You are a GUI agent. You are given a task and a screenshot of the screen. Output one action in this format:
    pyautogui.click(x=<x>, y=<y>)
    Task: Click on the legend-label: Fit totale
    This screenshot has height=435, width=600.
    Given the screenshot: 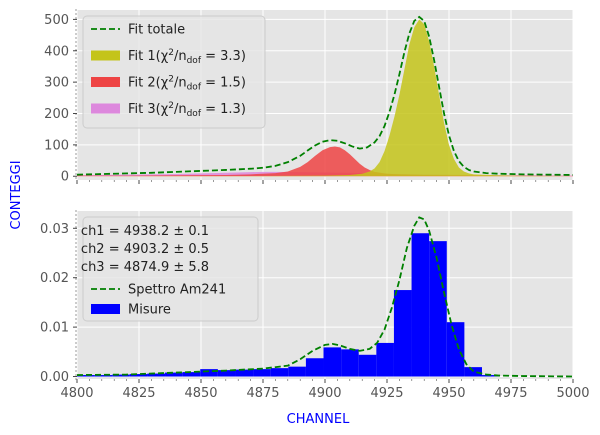 What is the action you would take?
    pyautogui.click(x=156, y=30)
    